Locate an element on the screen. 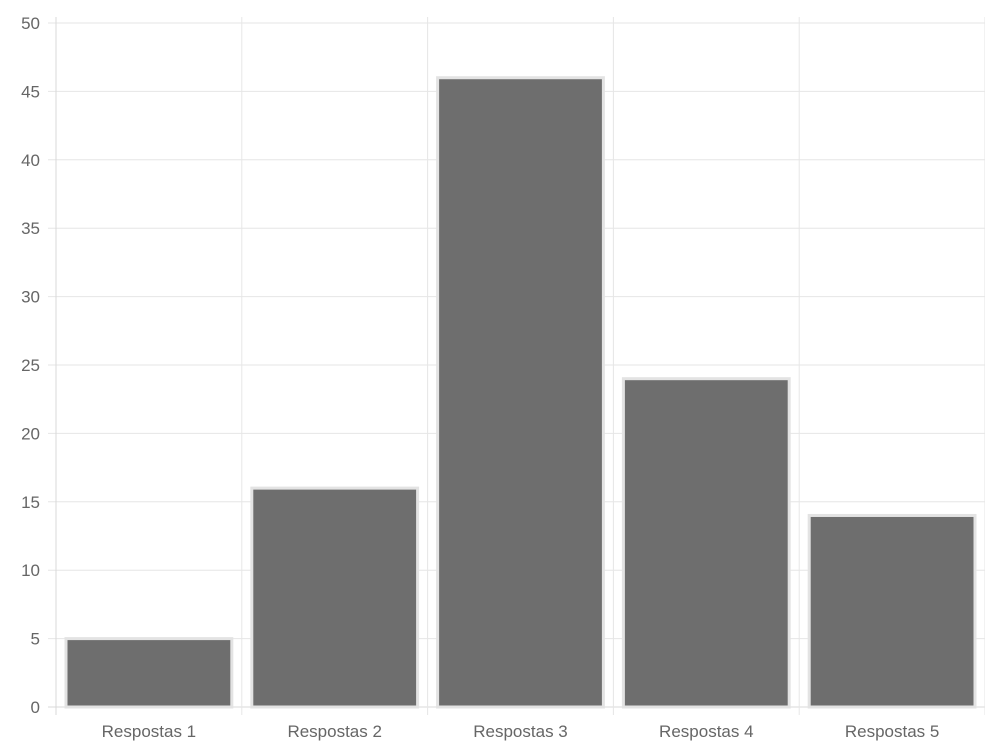 The width and height of the screenshot is (985, 742). x-tick-label: Respostas 3 is located at coordinates (520, 731).